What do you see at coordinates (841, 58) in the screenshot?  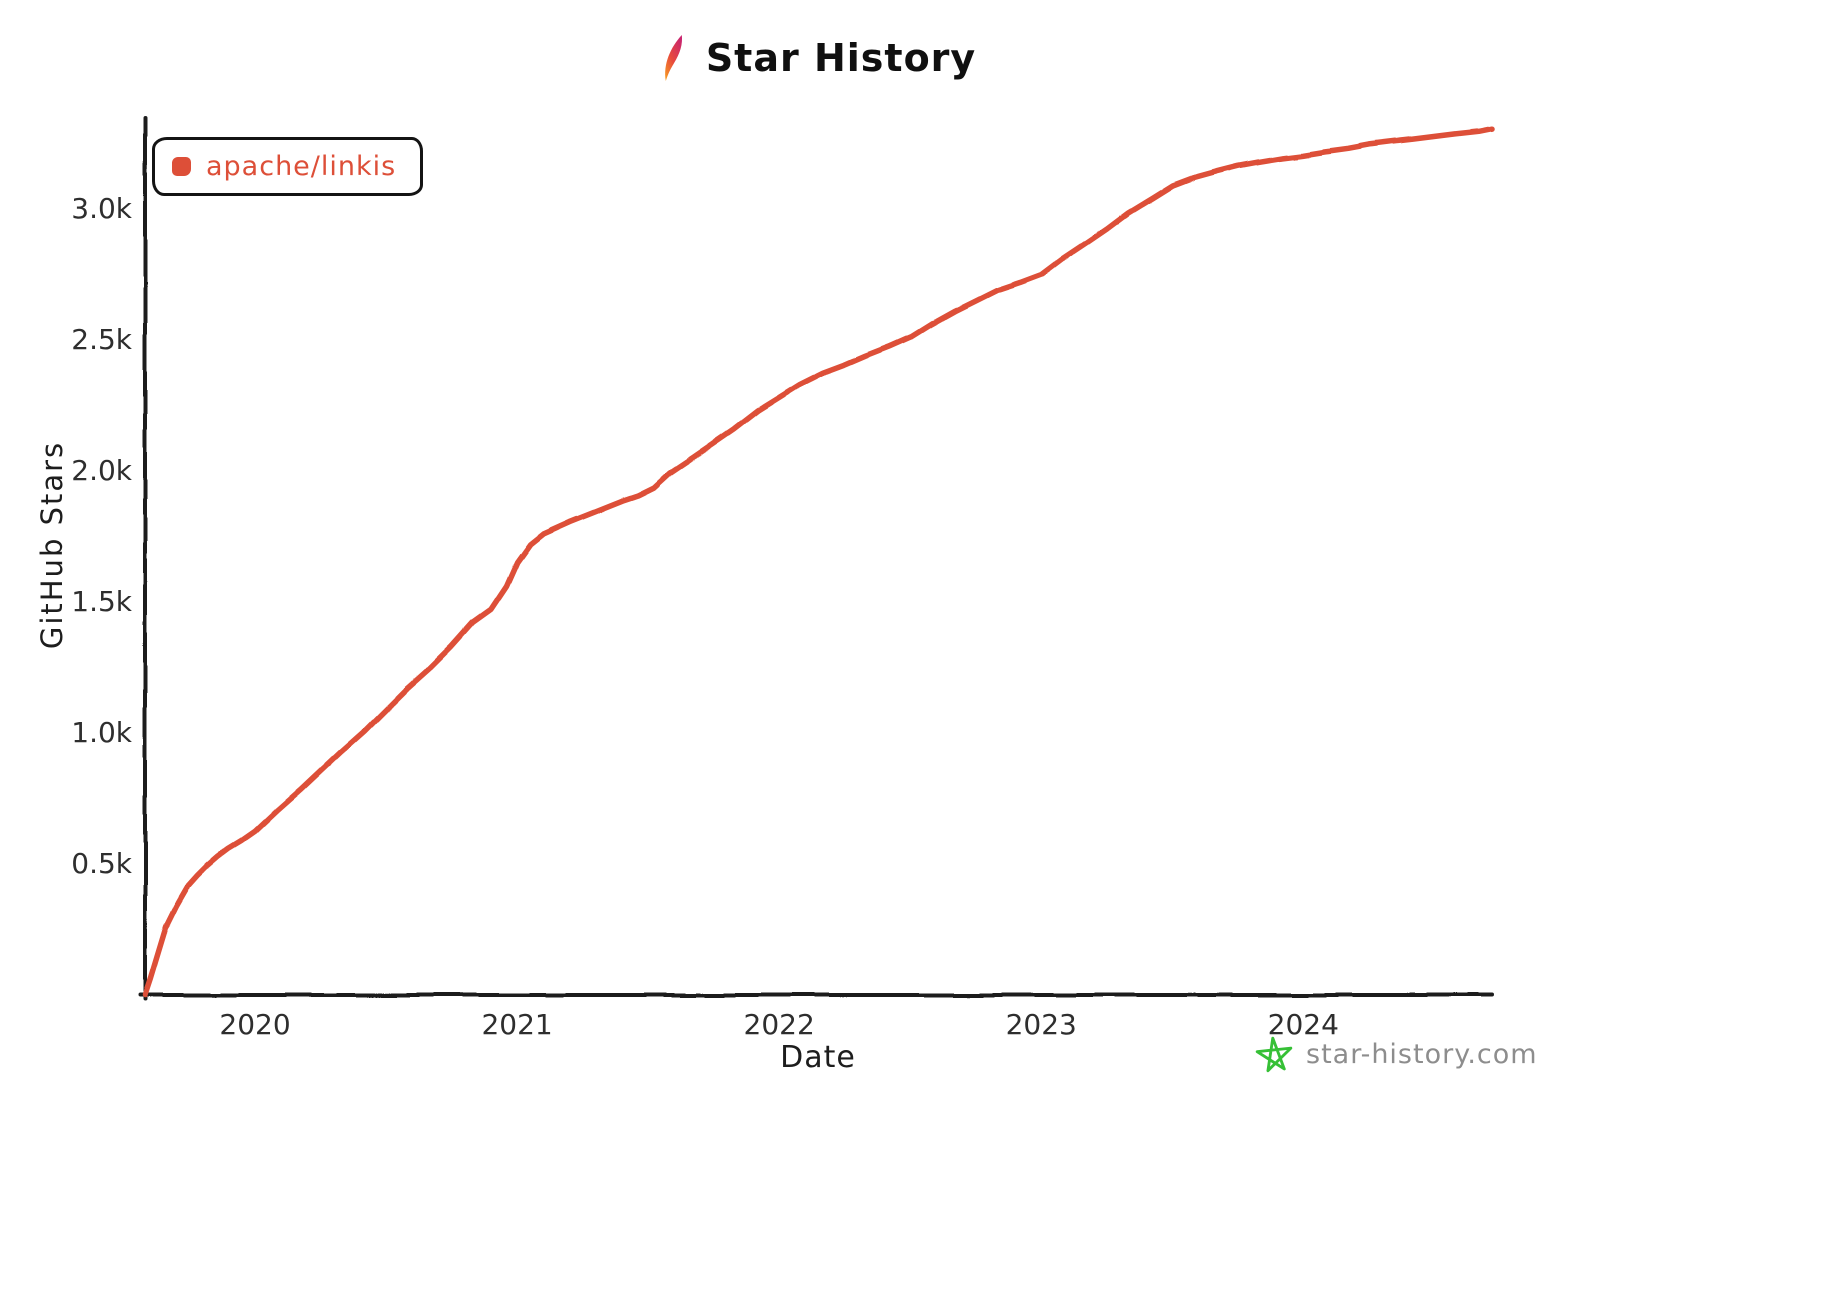 I see `chart-title-text: Star History` at bounding box center [841, 58].